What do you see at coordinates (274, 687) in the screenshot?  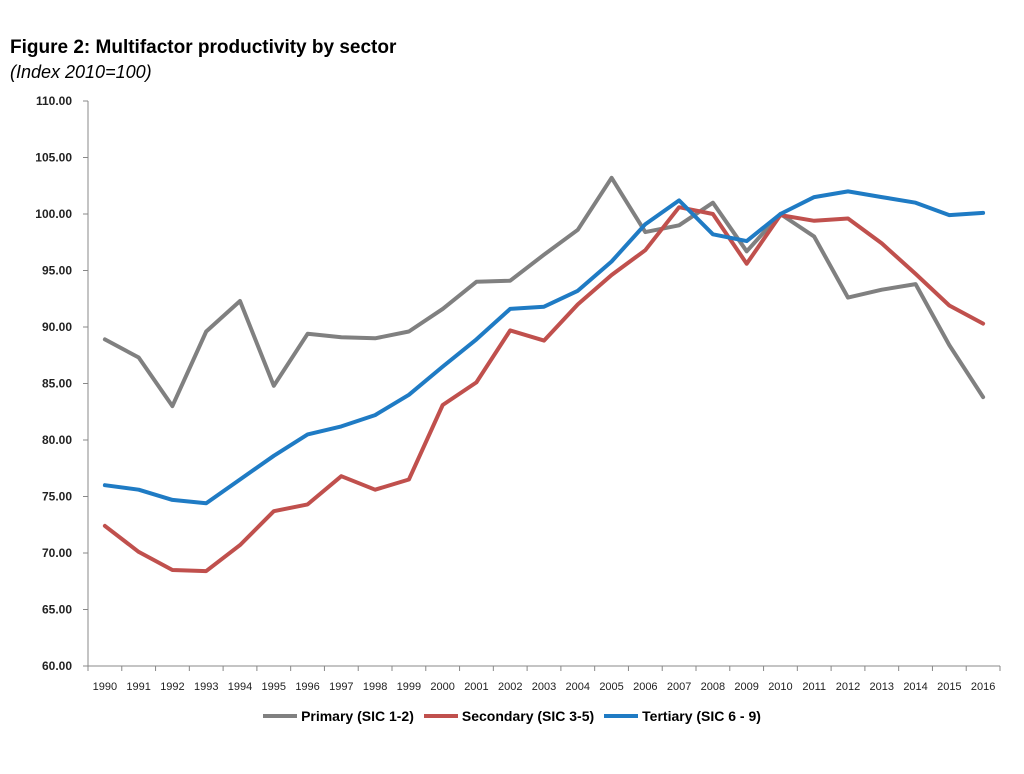 I see `x-tick-label: 1995` at bounding box center [274, 687].